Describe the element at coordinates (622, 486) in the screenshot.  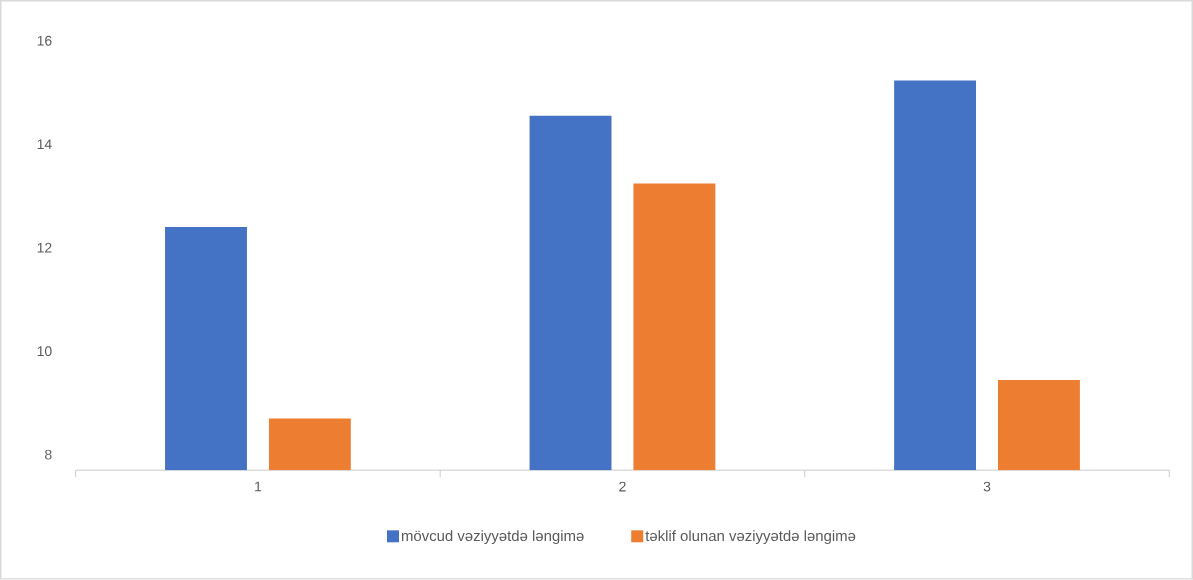
I see `x-tick-label: 2` at that location.